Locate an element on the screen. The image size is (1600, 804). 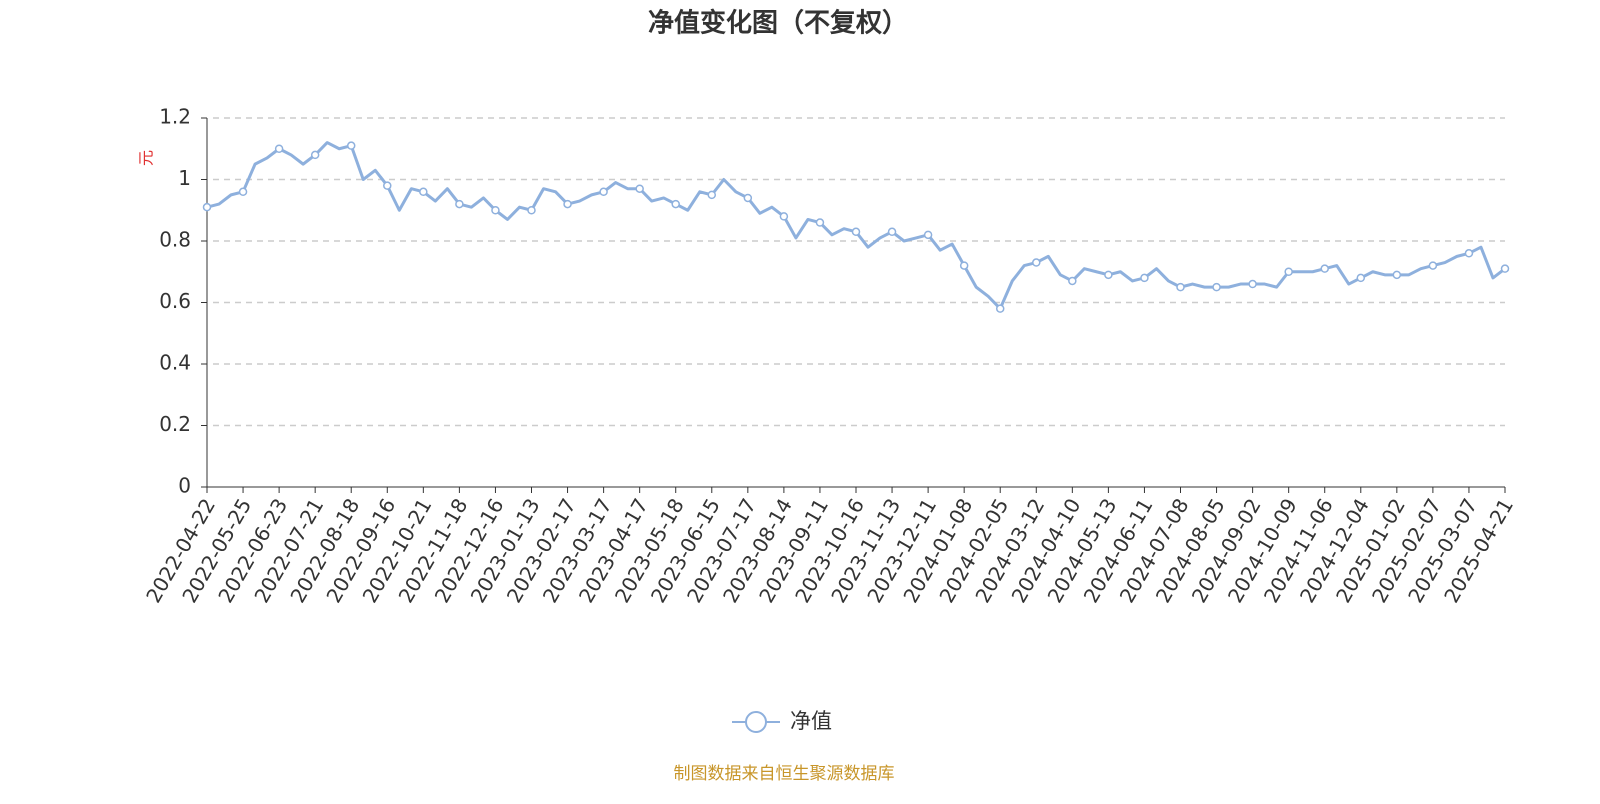
y-tick-label: 0 is located at coordinates (184, 486).